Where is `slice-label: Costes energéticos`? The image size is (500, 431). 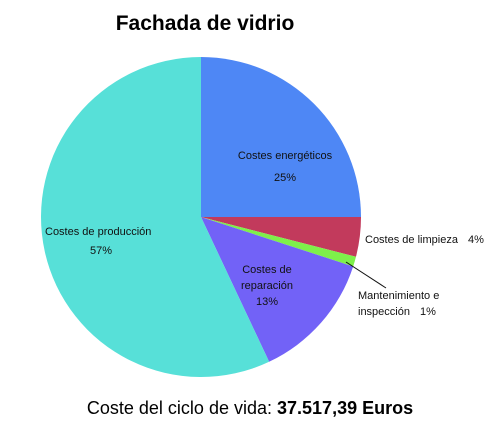
slice-label: Costes energéticos is located at coordinates (285, 156).